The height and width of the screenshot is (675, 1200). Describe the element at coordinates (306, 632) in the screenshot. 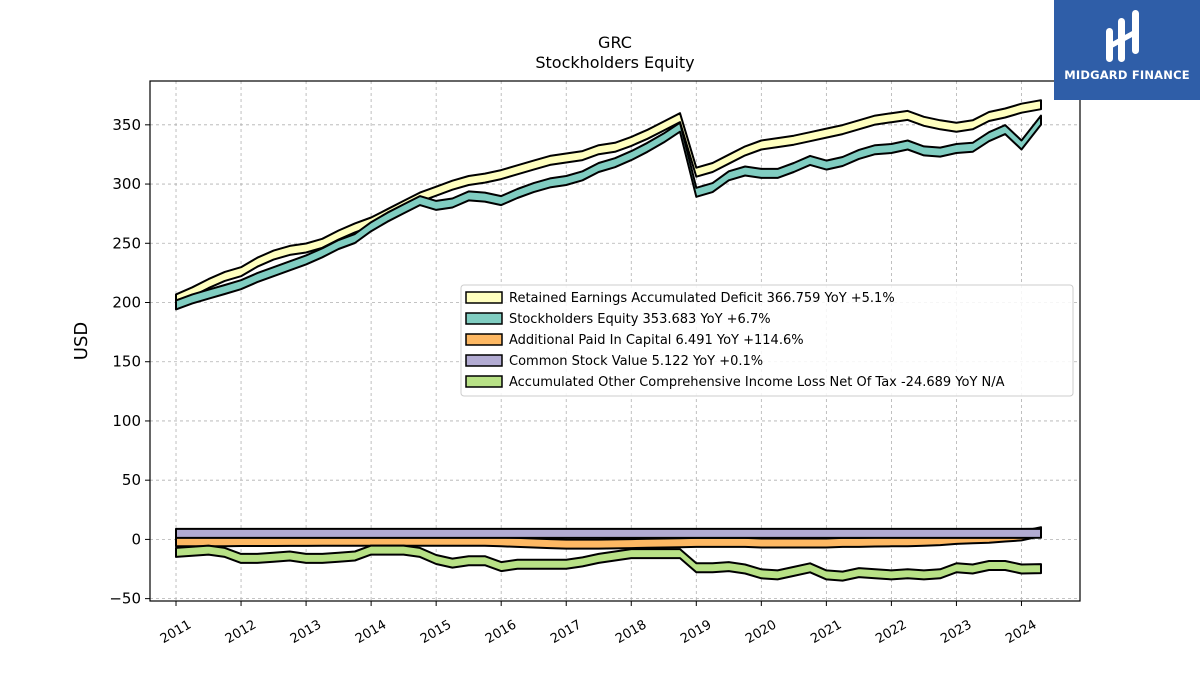

I see `x-tick-label: 2013` at that location.